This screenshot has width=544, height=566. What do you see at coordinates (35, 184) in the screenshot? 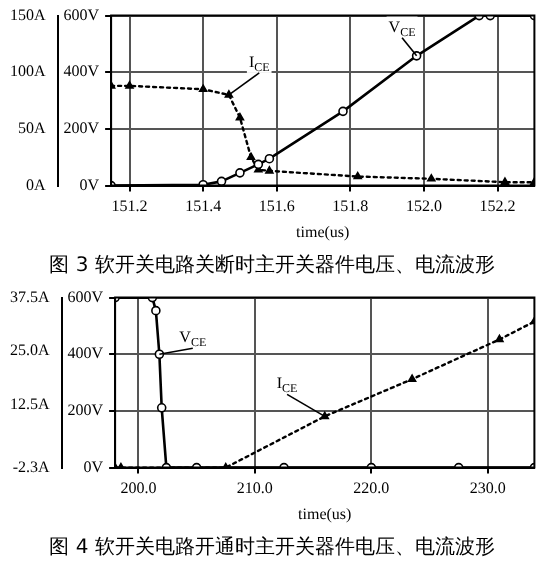
I see `y2-tick-label: 0A` at bounding box center [35, 184].